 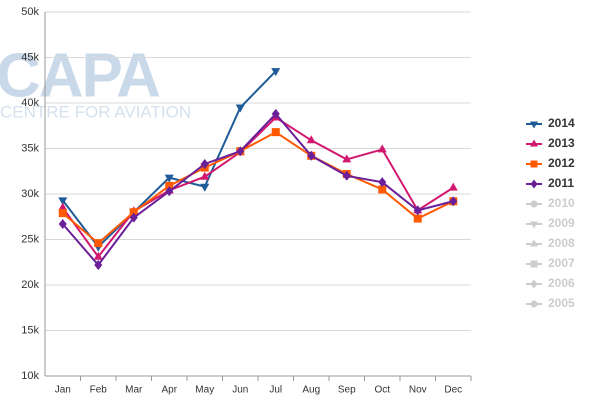 What do you see at coordinates (418, 390) in the screenshot?
I see `x-tick-label: Nov` at bounding box center [418, 390].